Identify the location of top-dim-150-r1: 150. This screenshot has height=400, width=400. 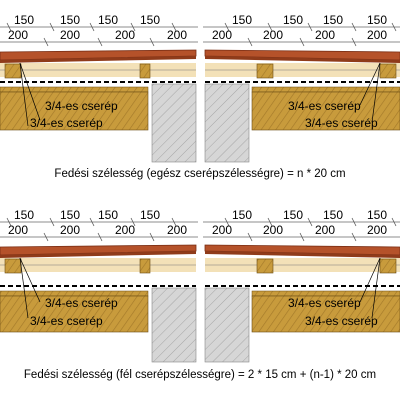
(242, 20).